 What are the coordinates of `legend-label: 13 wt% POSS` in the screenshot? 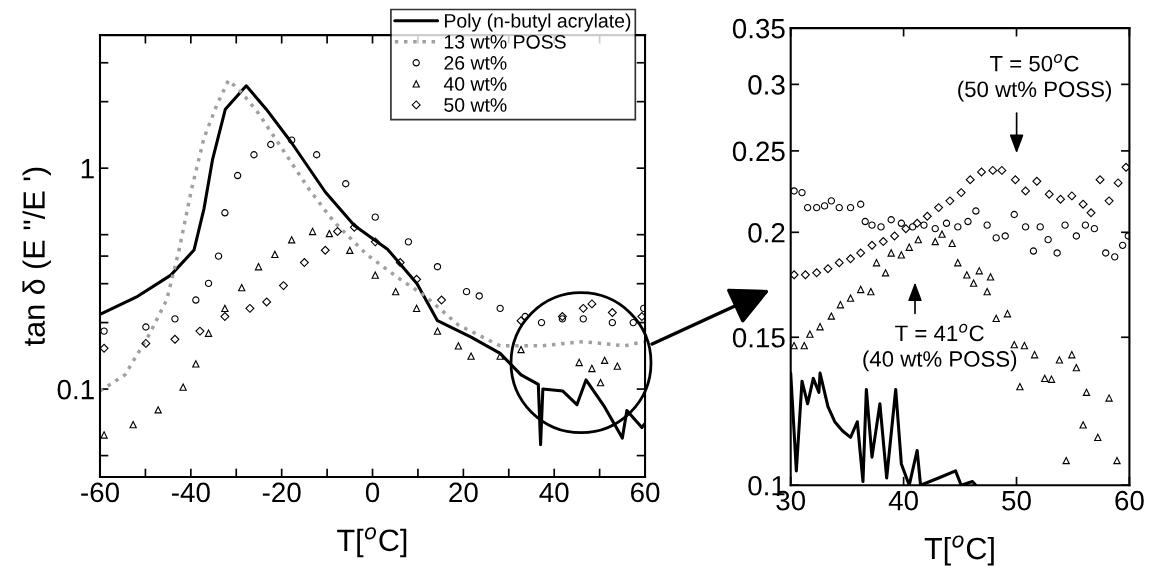 It's located at (505, 41).